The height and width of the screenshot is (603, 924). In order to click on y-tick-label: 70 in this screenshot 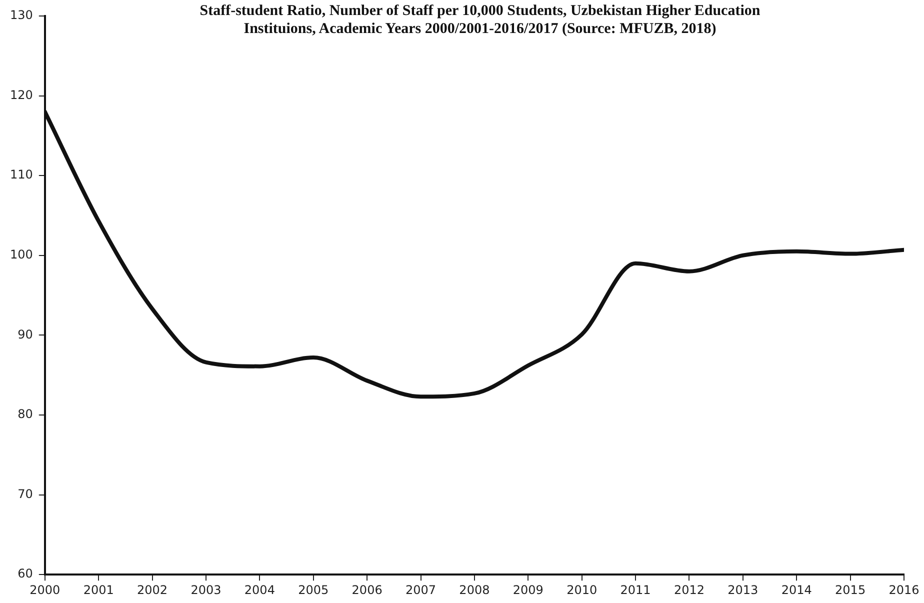, I will do `click(25, 493)`.